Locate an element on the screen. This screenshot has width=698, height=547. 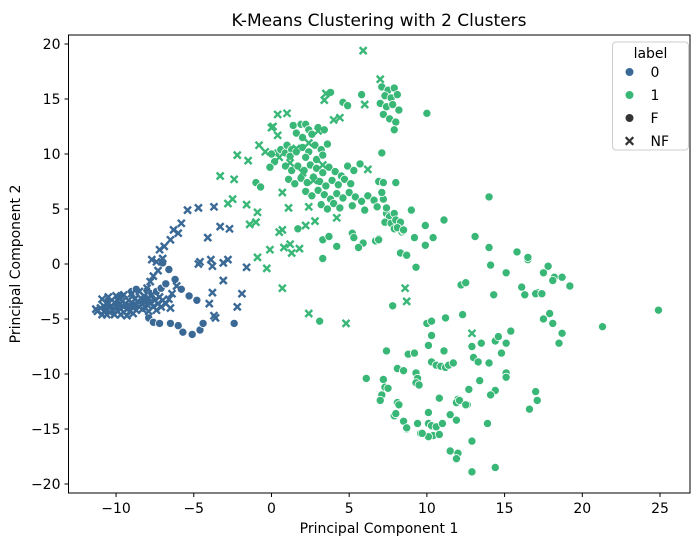
chart-title: K-Means Clustering with 2 Clusters is located at coordinates (379, 21).